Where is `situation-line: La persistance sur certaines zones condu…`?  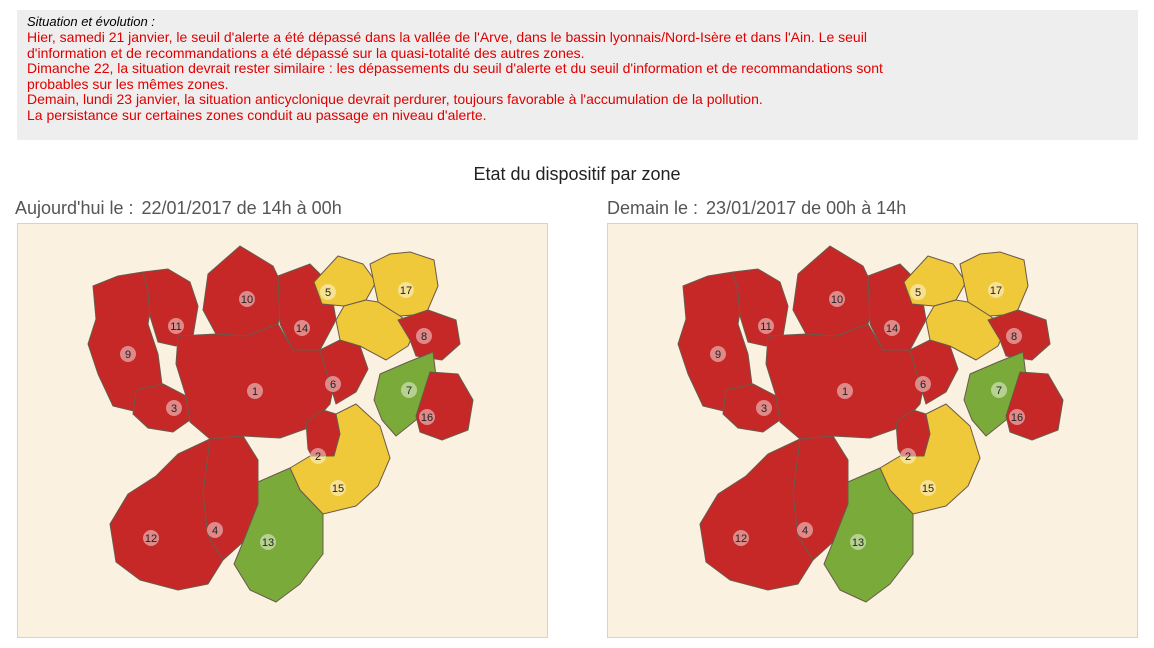
situation-line: La persistance sur certaines zones condu… is located at coordinates (257, 114).